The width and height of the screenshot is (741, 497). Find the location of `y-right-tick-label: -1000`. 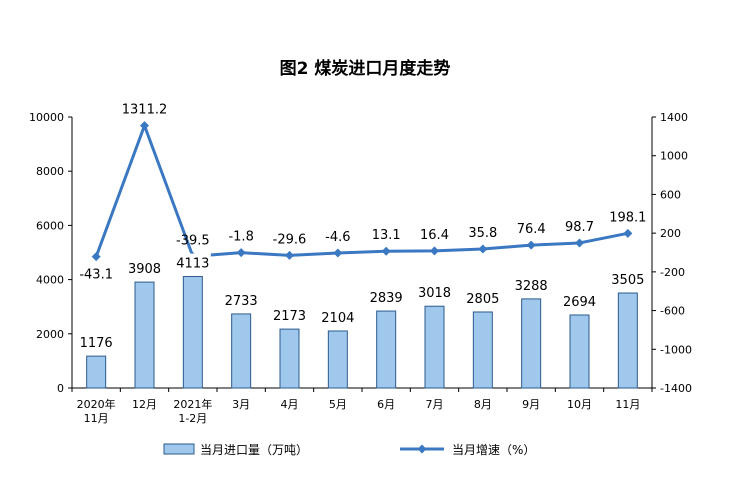

y-right-tick-label: -1000 is located at coordinates (676, 349).